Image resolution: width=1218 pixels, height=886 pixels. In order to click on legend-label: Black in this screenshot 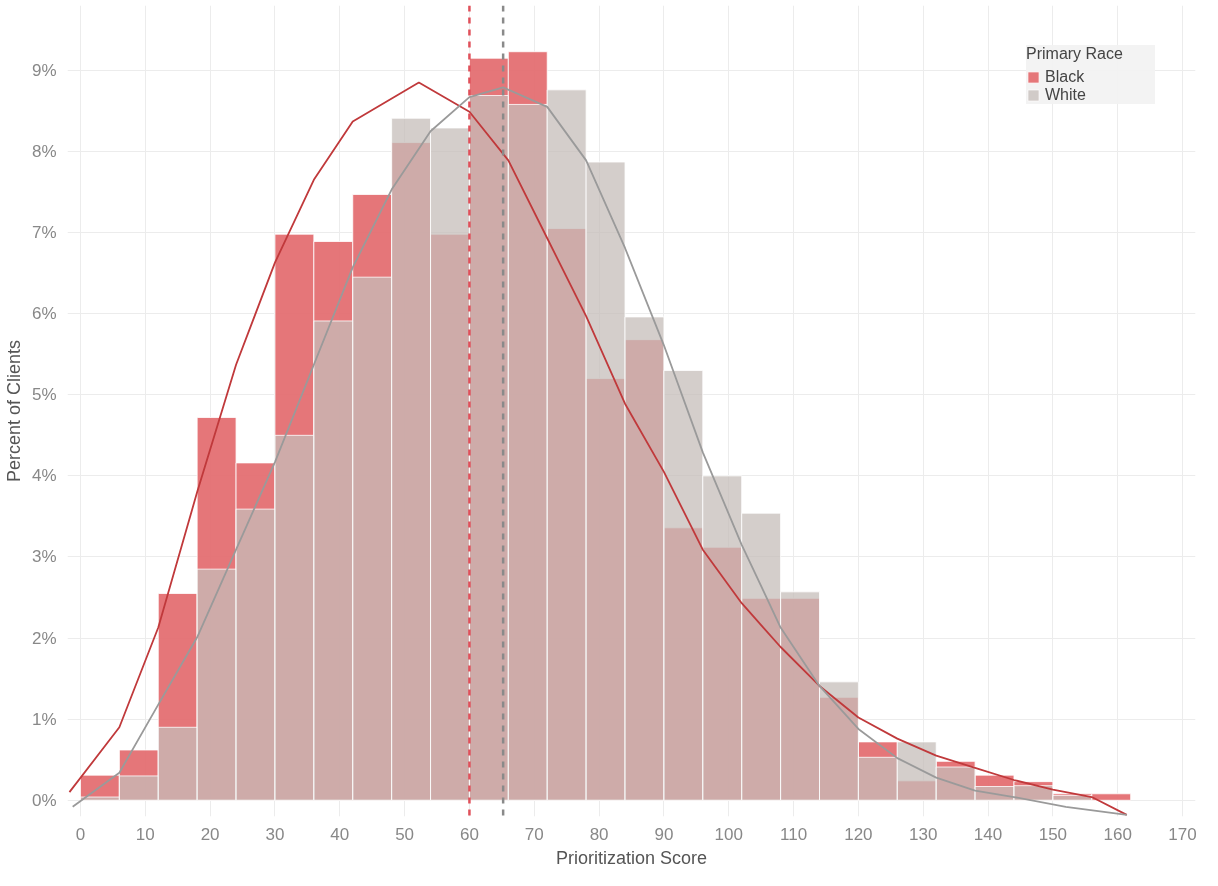, I will do `click(1065, 77)`.